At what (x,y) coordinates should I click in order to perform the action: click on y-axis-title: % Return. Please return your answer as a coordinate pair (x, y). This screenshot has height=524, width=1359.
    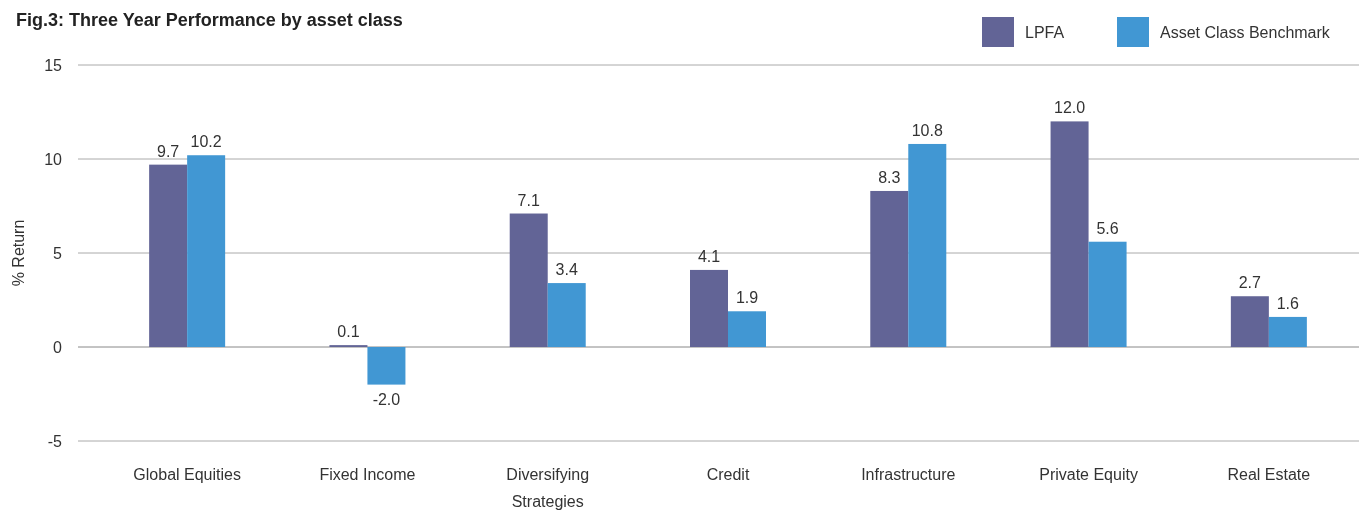
    Looking at the image, I should click on (18, 253).